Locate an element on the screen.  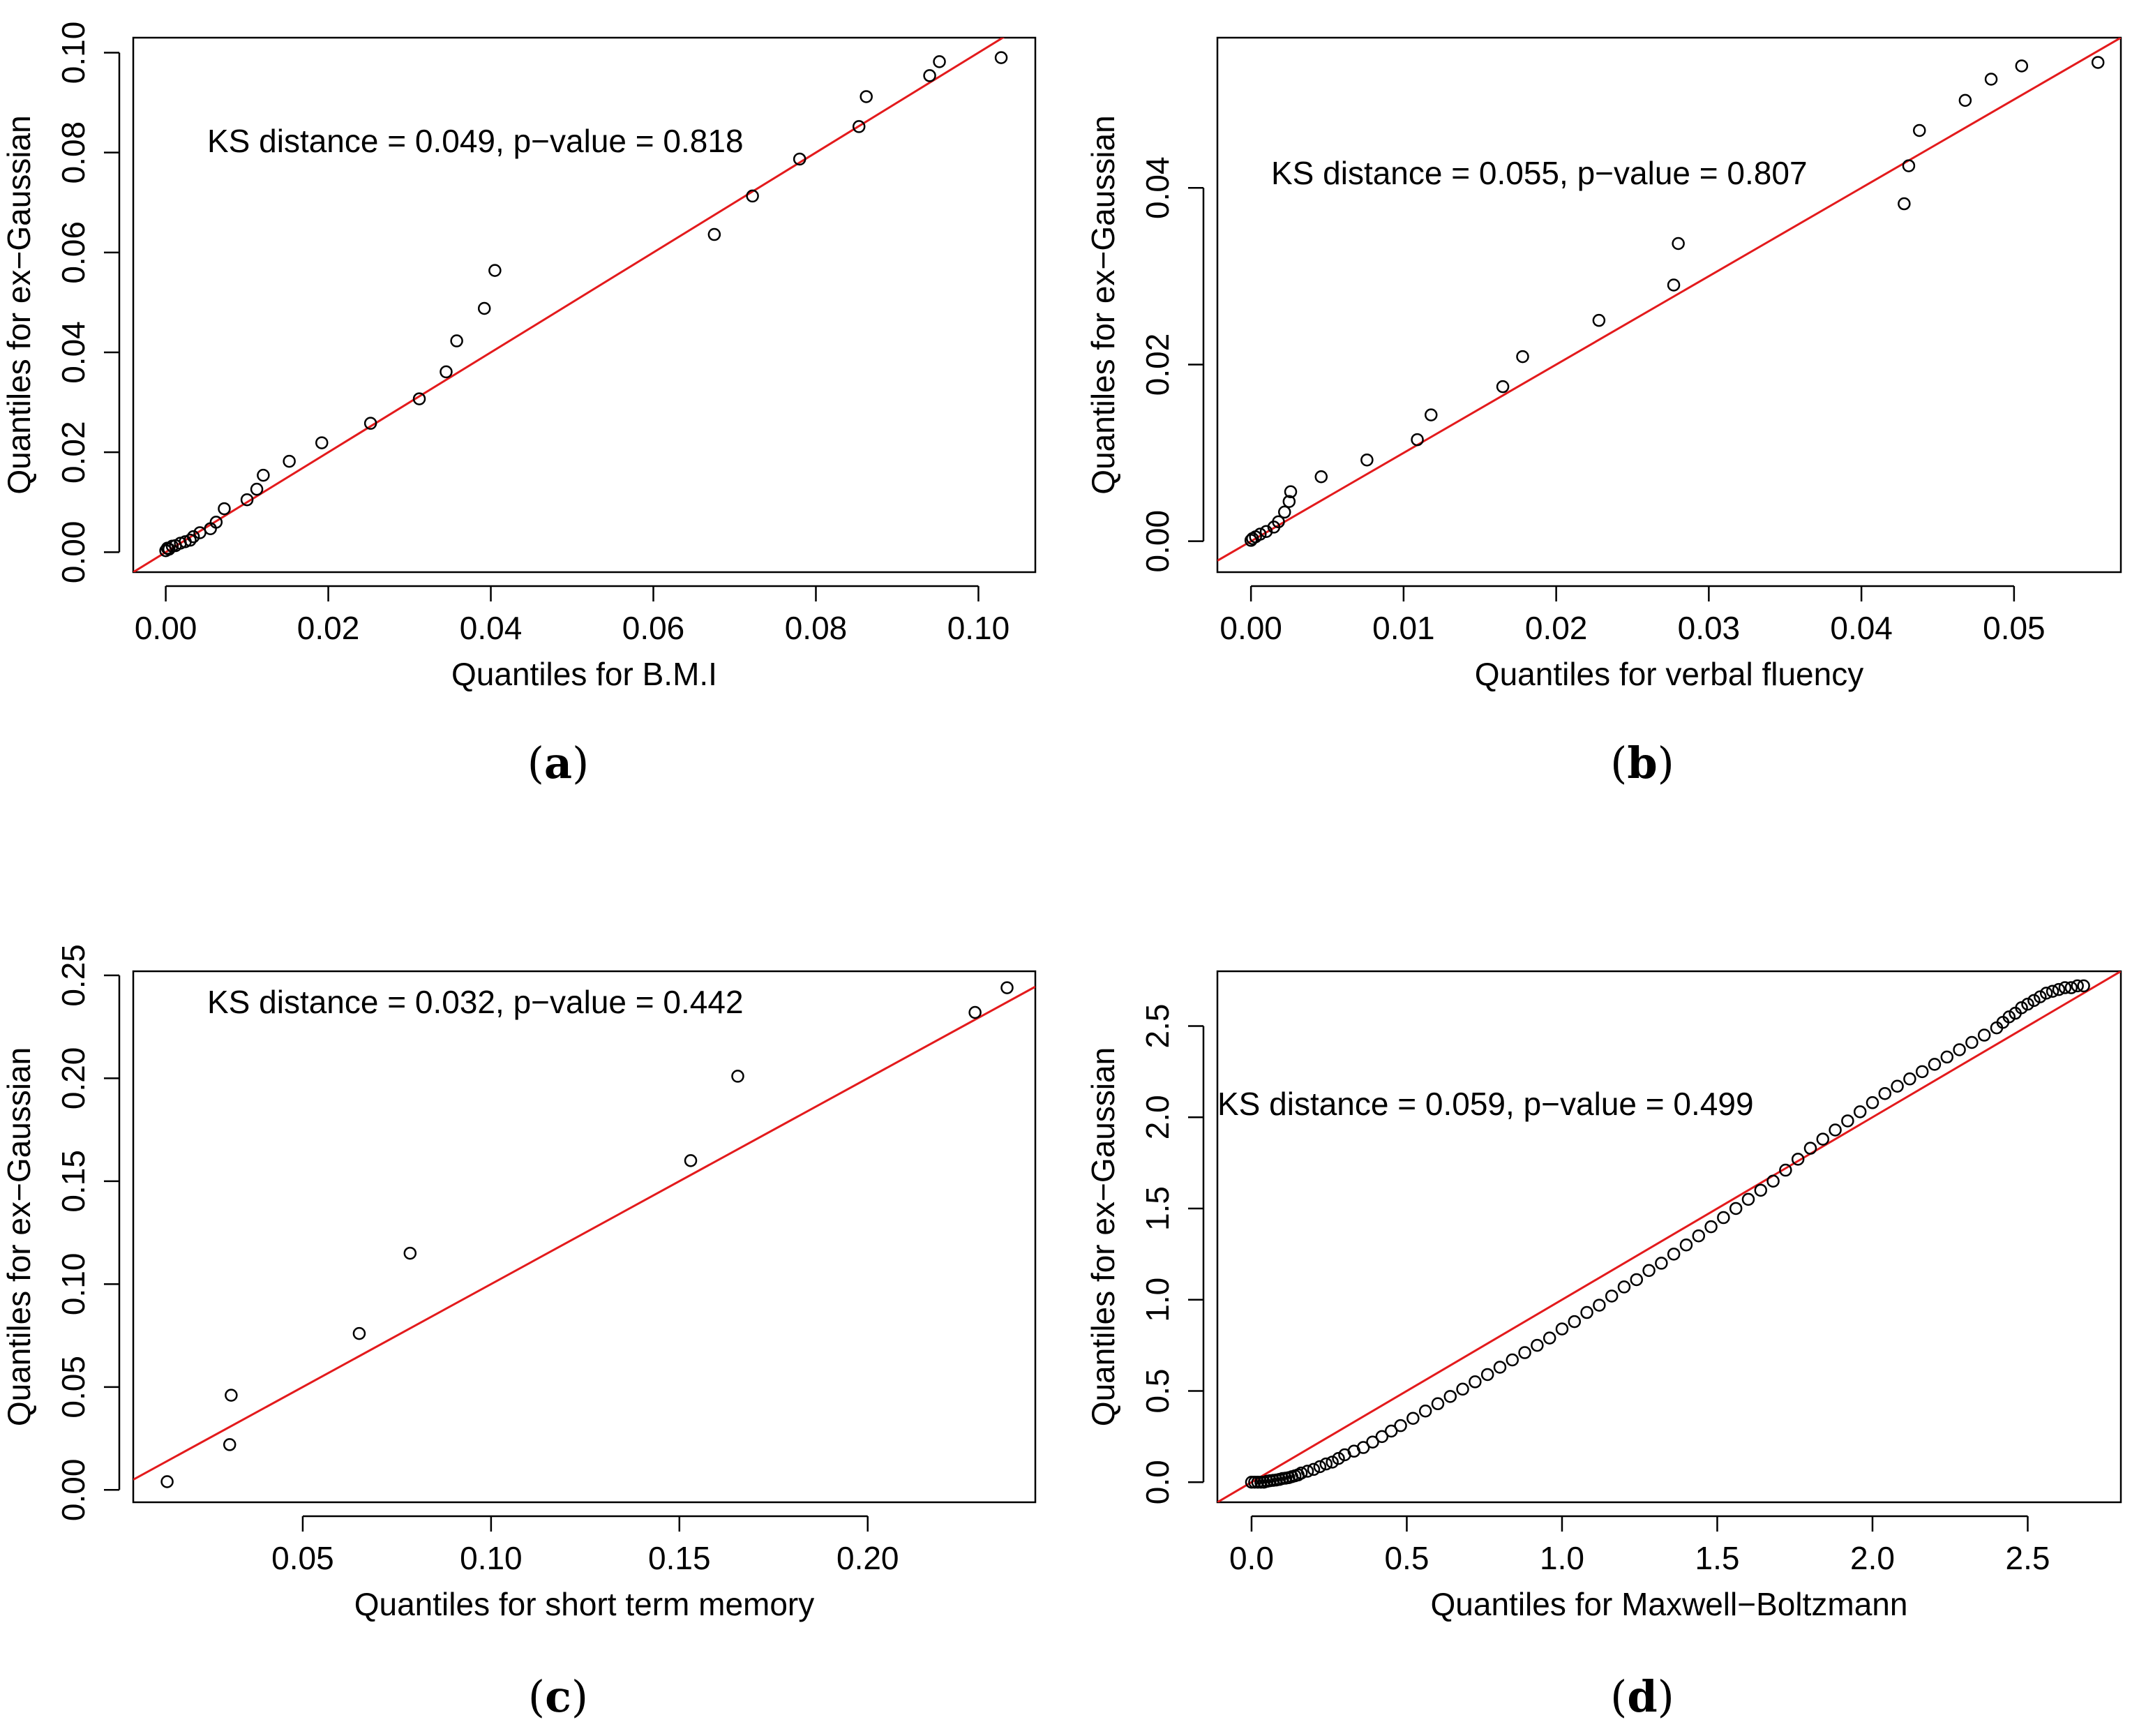
panel-c-reference-line is located at coordinates (584, 1233).